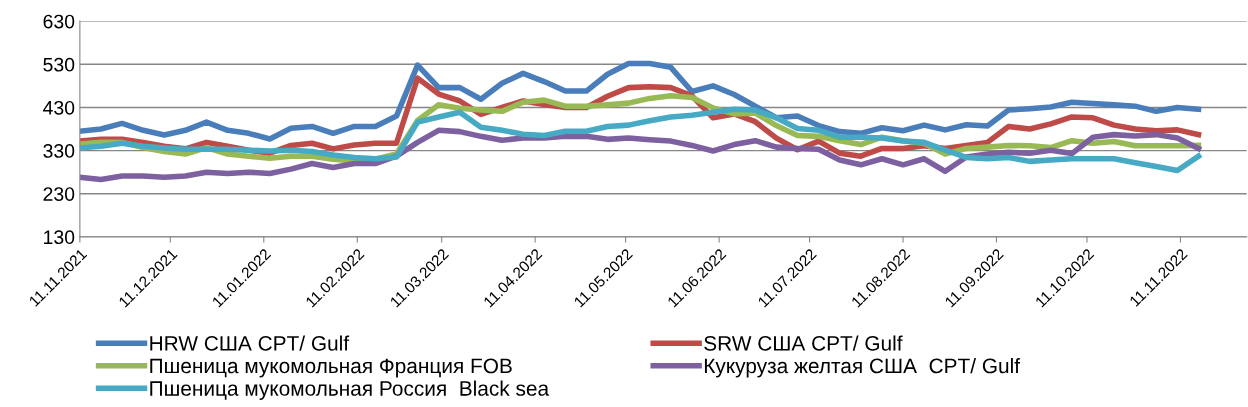  Describe the element at coordinates (59, 194) in the screenshot. I see `y-tick-label: 230` at that location.